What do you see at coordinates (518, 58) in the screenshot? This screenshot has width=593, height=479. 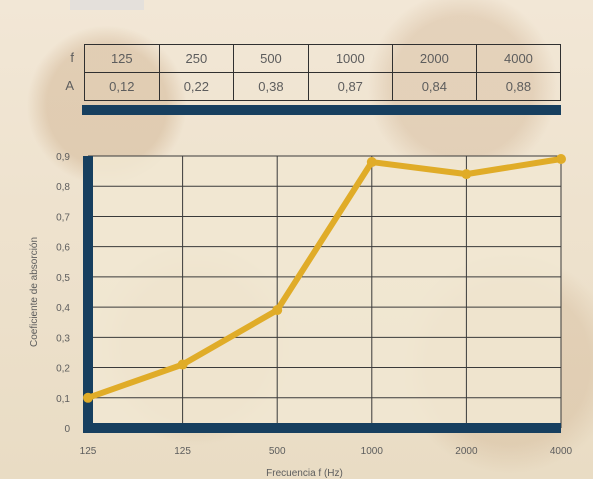 I see `freq-cell: 4000` at bounding box center [518, 58].